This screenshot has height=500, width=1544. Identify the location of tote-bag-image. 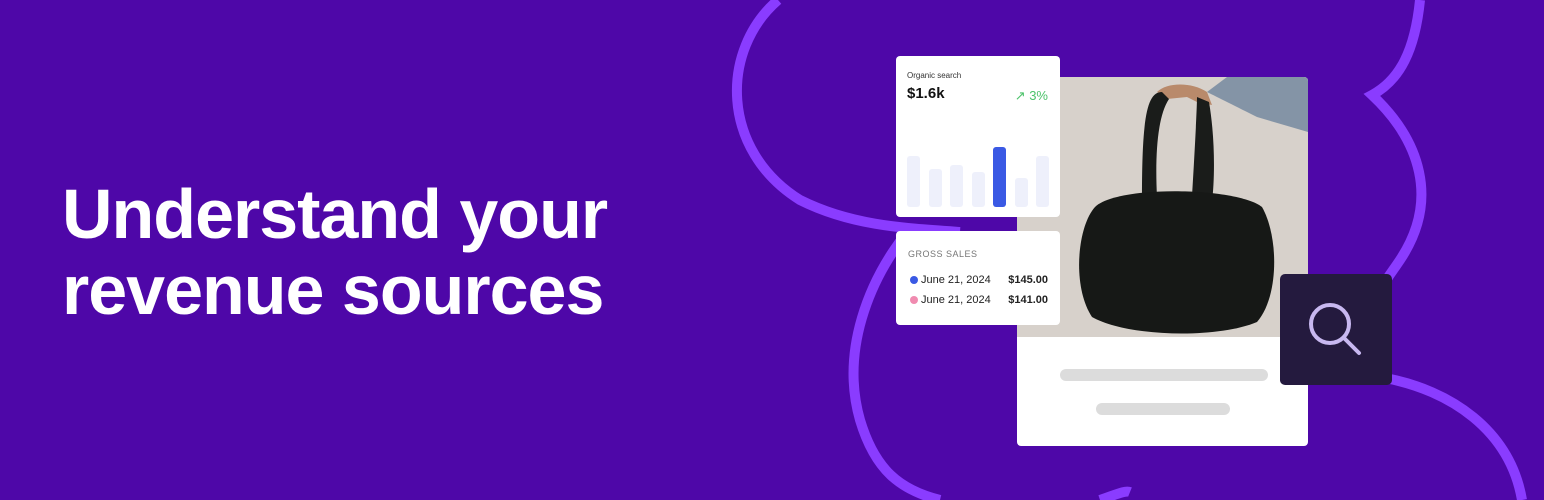
(1193, 205).